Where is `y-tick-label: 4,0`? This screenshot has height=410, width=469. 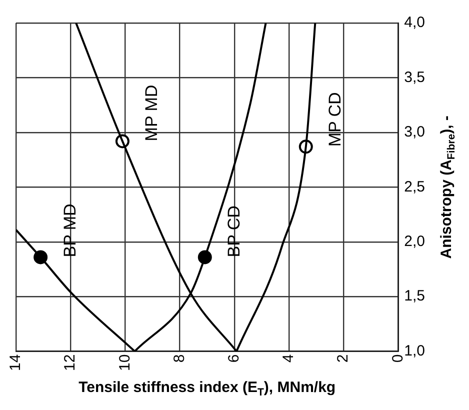 y-tick-label: 4,0 is located at coordinates (415, 23).